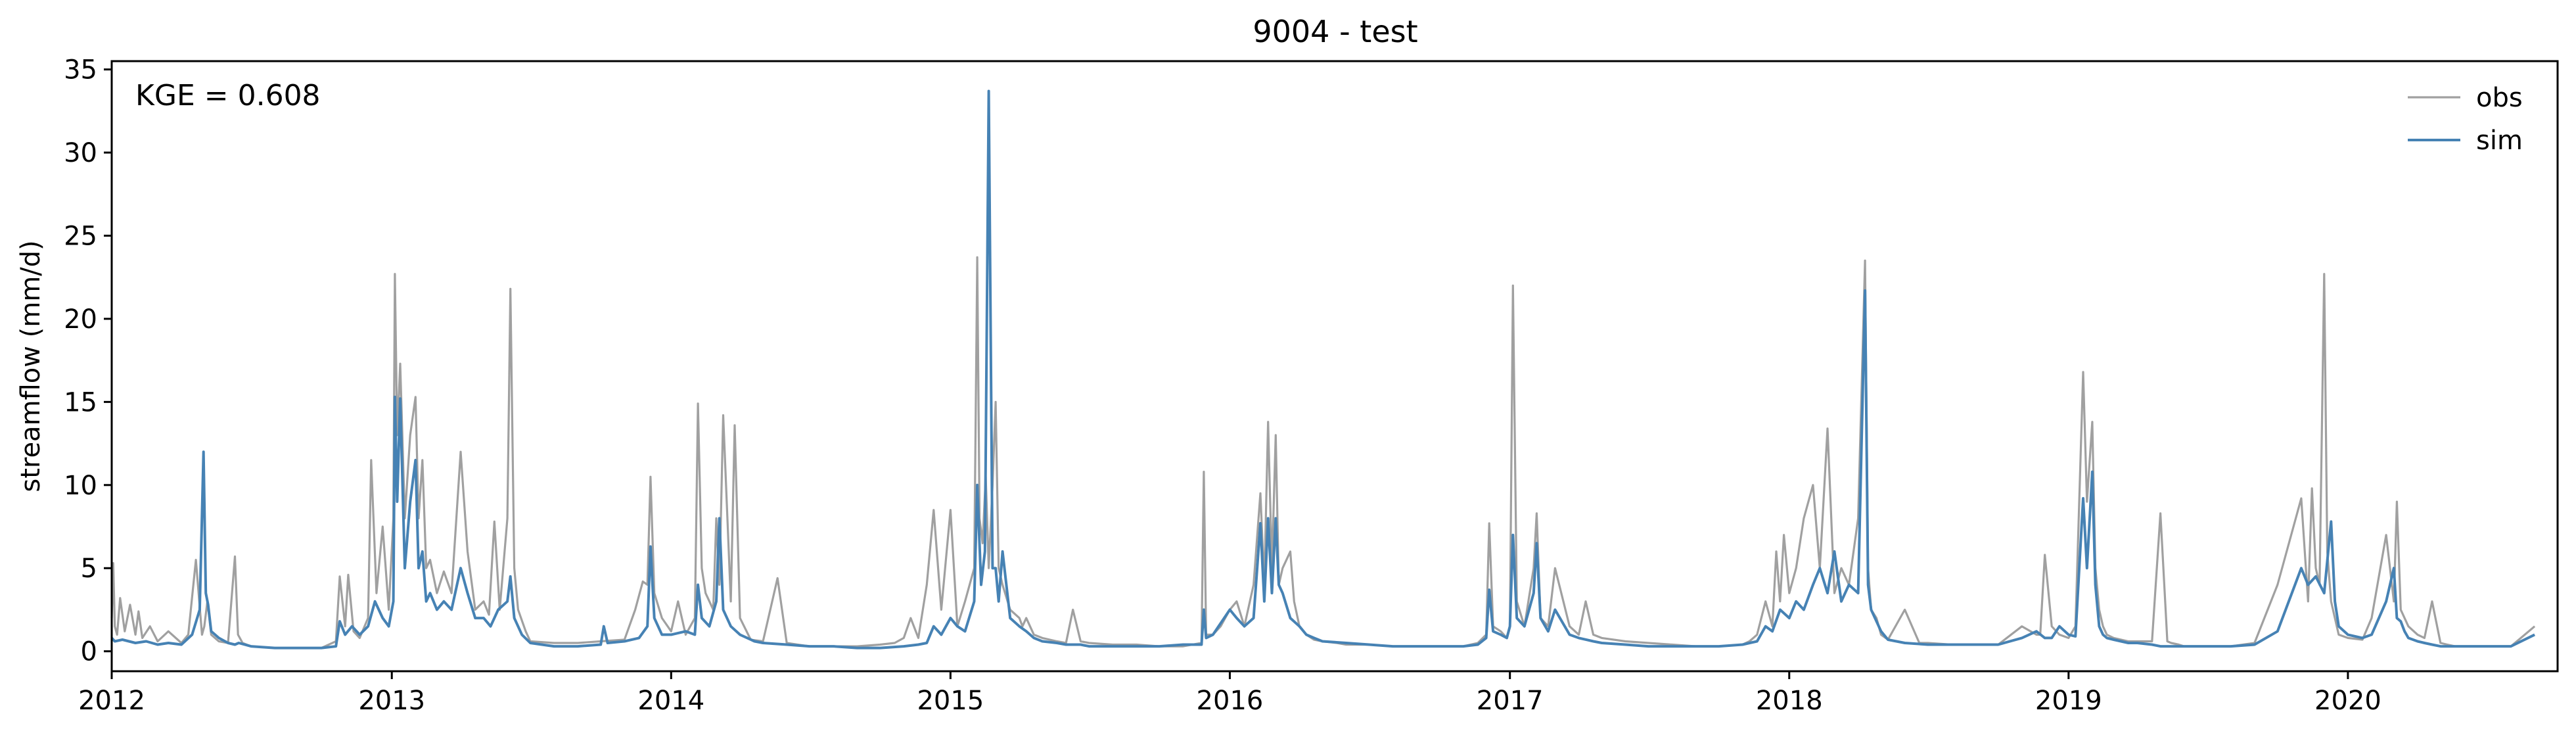 Image resolution: width=2576 pixels, height=735 pixels. What do you see at coordinates (951, 701) in the screenshot?
I see `x-tick-label: 2015` at bounding box center [951, 701].